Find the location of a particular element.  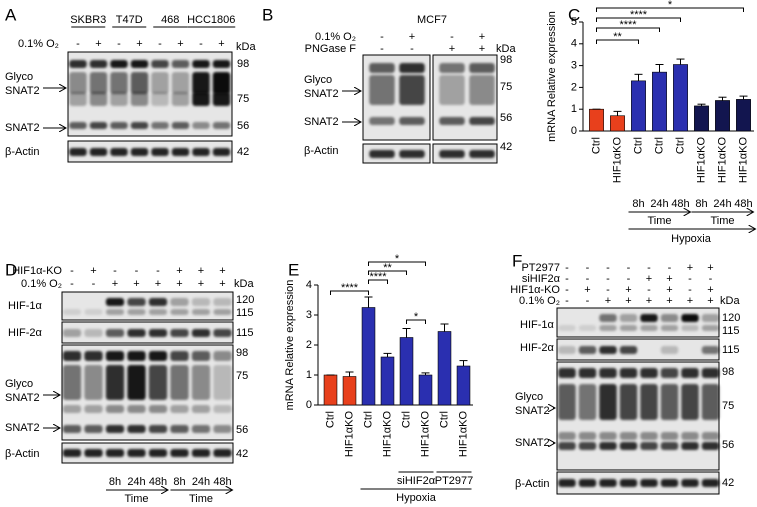

time-point: 24h is located at coordinates (201, 482).